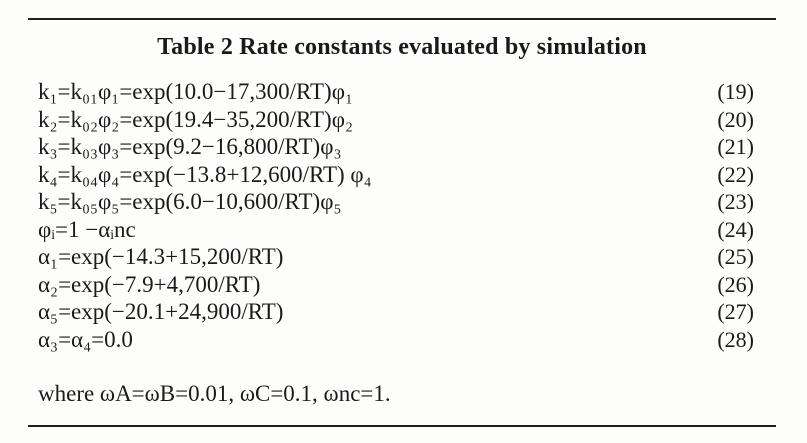  What do you see at coordinates (735, 146) in the screenshot?
I see `equation-number: (21)` at bounding box center [735, 146].